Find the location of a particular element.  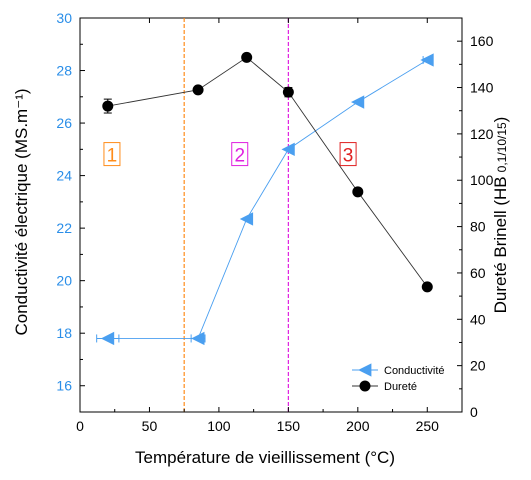

y-left-tick-label: 18 is located at coordinates (64, 333).